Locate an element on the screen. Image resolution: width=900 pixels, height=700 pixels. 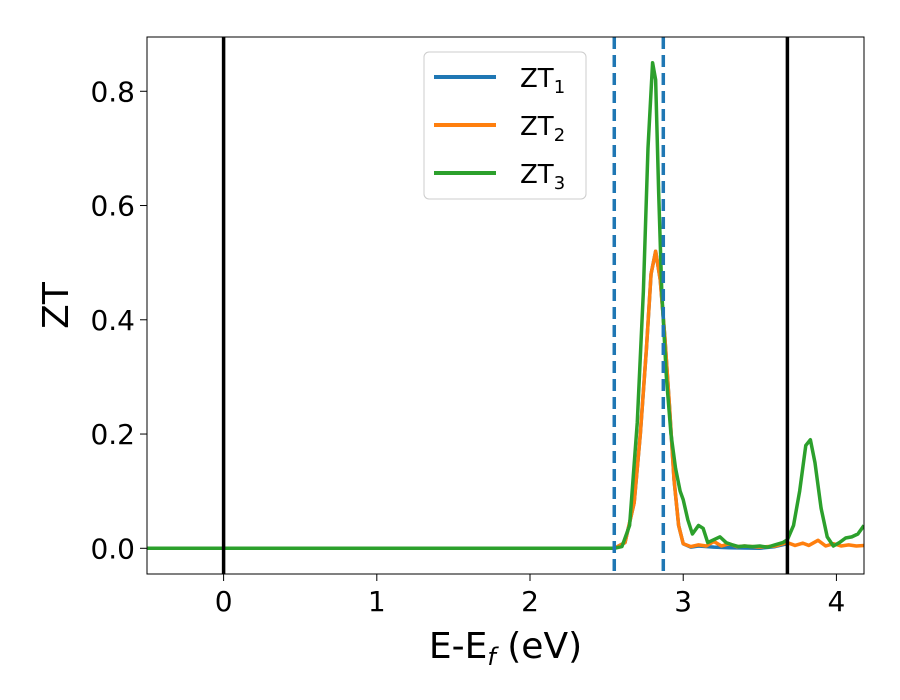
y-tick-label: 0.2 is located at coordinates (112, 434).